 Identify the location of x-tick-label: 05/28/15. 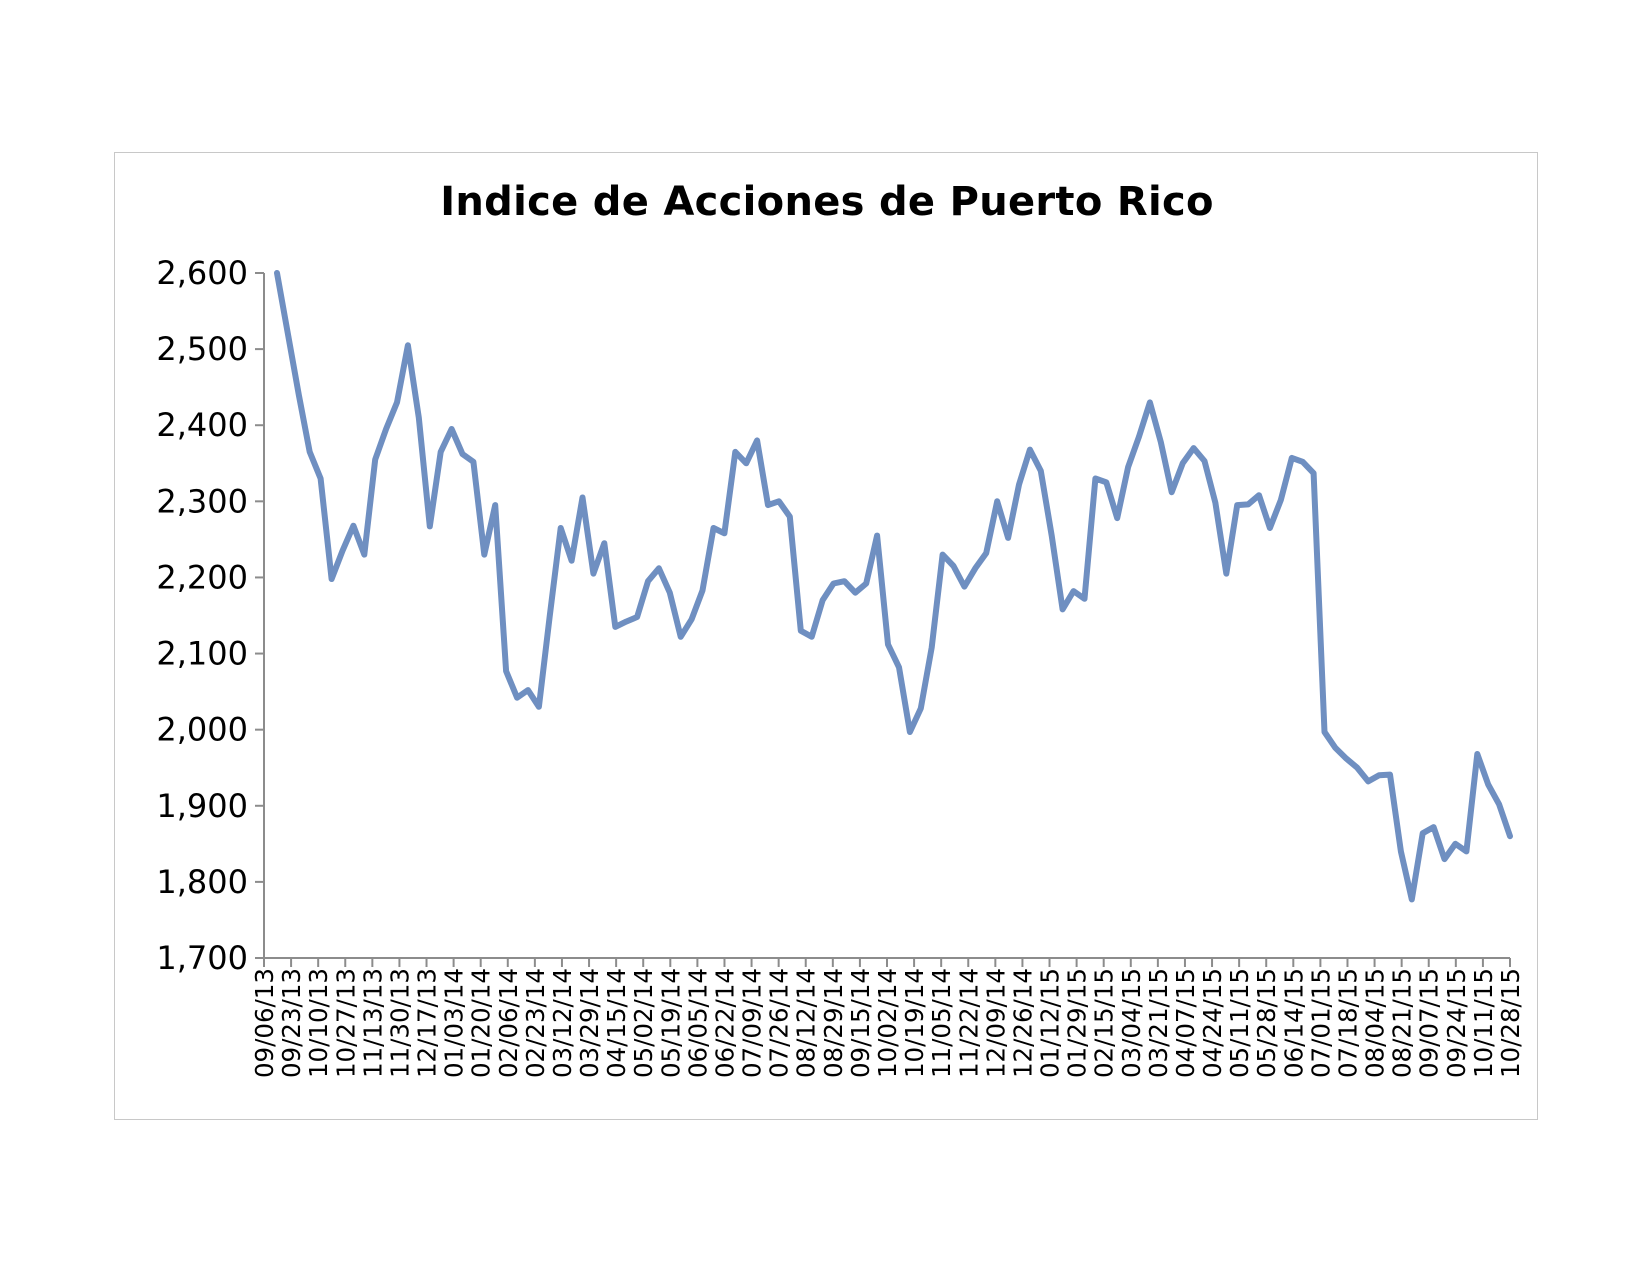
(1266, 1023).